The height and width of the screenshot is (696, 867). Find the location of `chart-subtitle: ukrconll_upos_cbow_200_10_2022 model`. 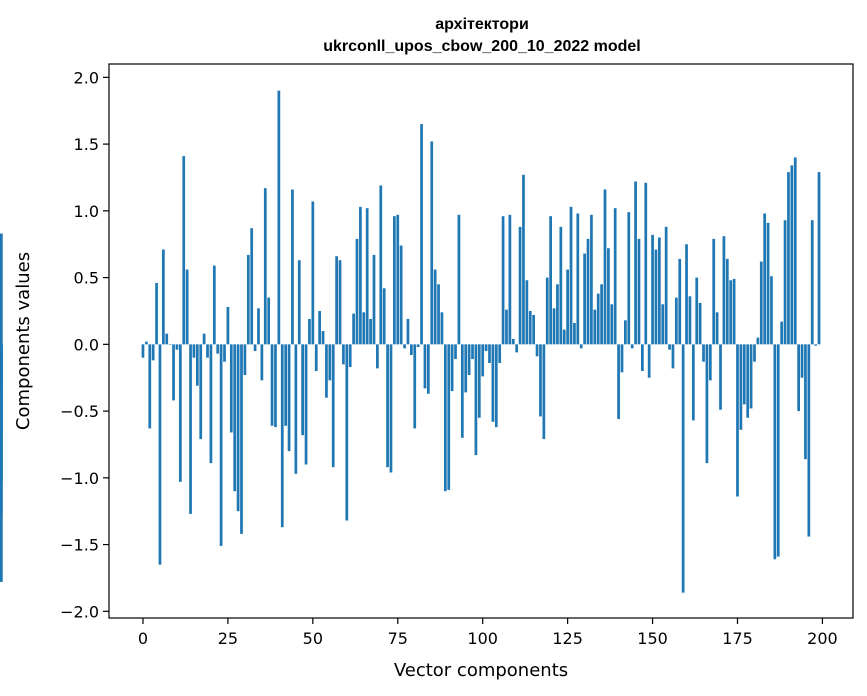

chart-subtitle: ukrconll_upos_cbow_200_10_2022 model is located at coordinates (481, 46).